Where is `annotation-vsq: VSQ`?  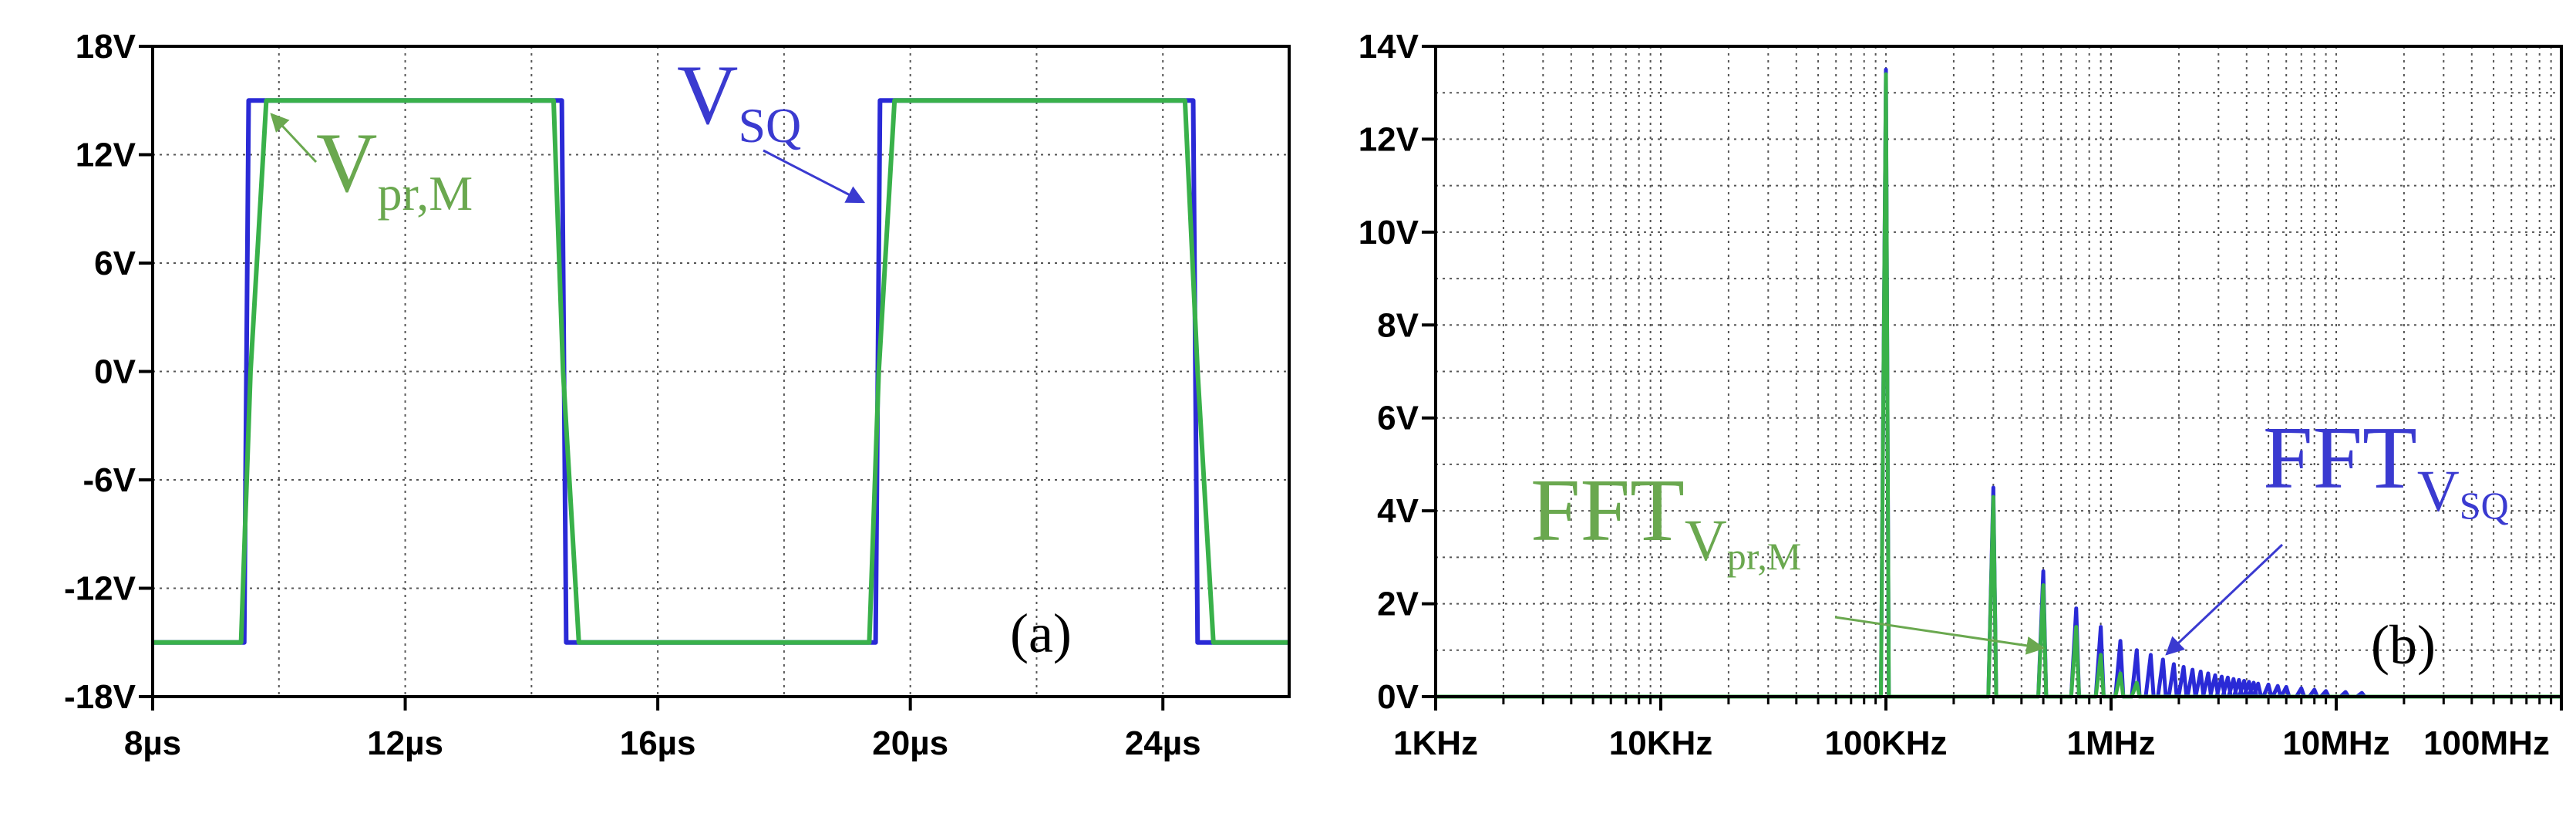
annotation-vsq: VSQ is located at coordinates (739, 100).